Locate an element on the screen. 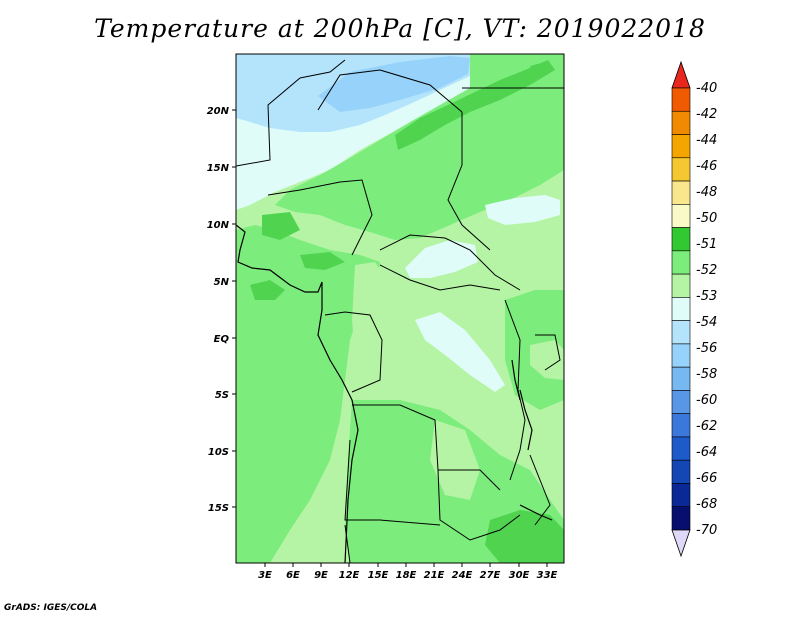  field-region-51-west-b is located at coordinates (322, 261).